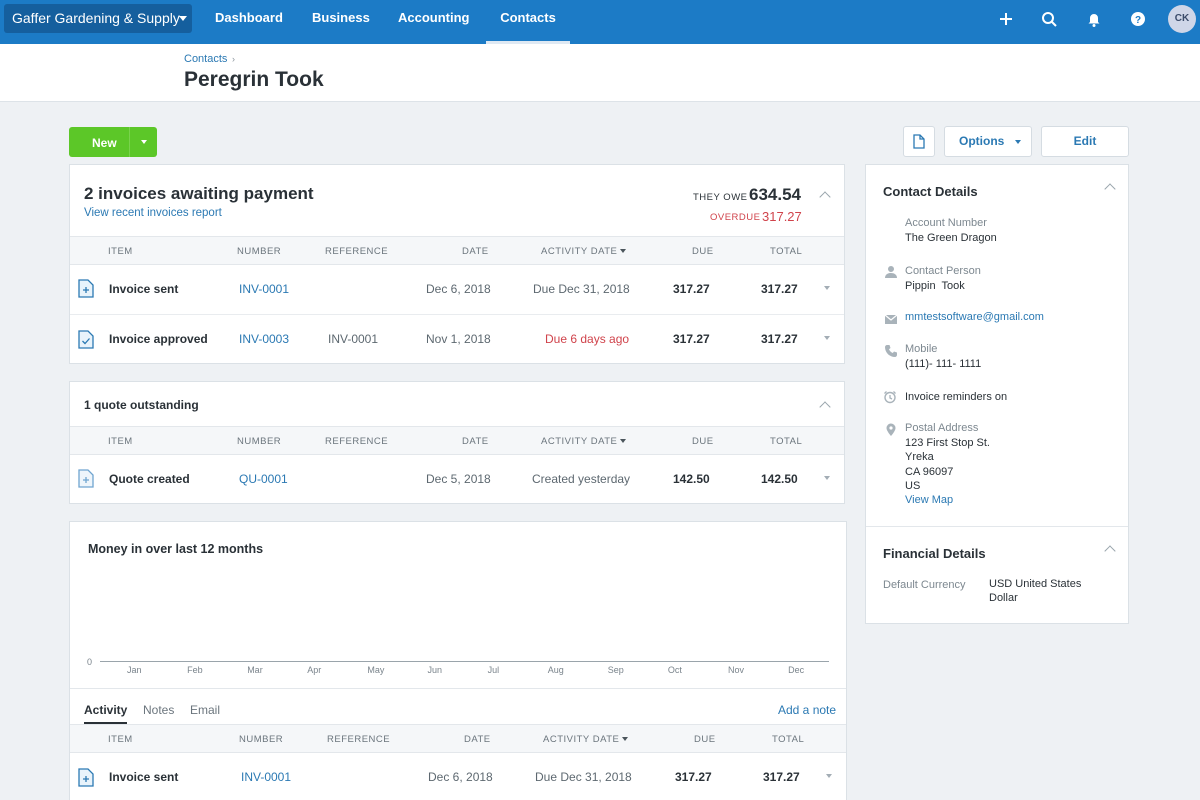 This screenshot has width=1200, height=800. Describe the element at coordinates (988, 141) in the screenshot. I see `options-button: Options` at that location.